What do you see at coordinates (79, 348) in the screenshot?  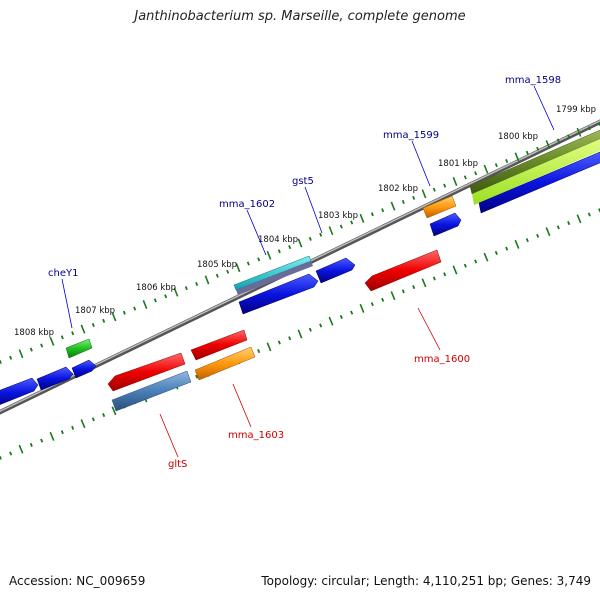 I see `gene-cheY1` at bounding box center [79, 348].